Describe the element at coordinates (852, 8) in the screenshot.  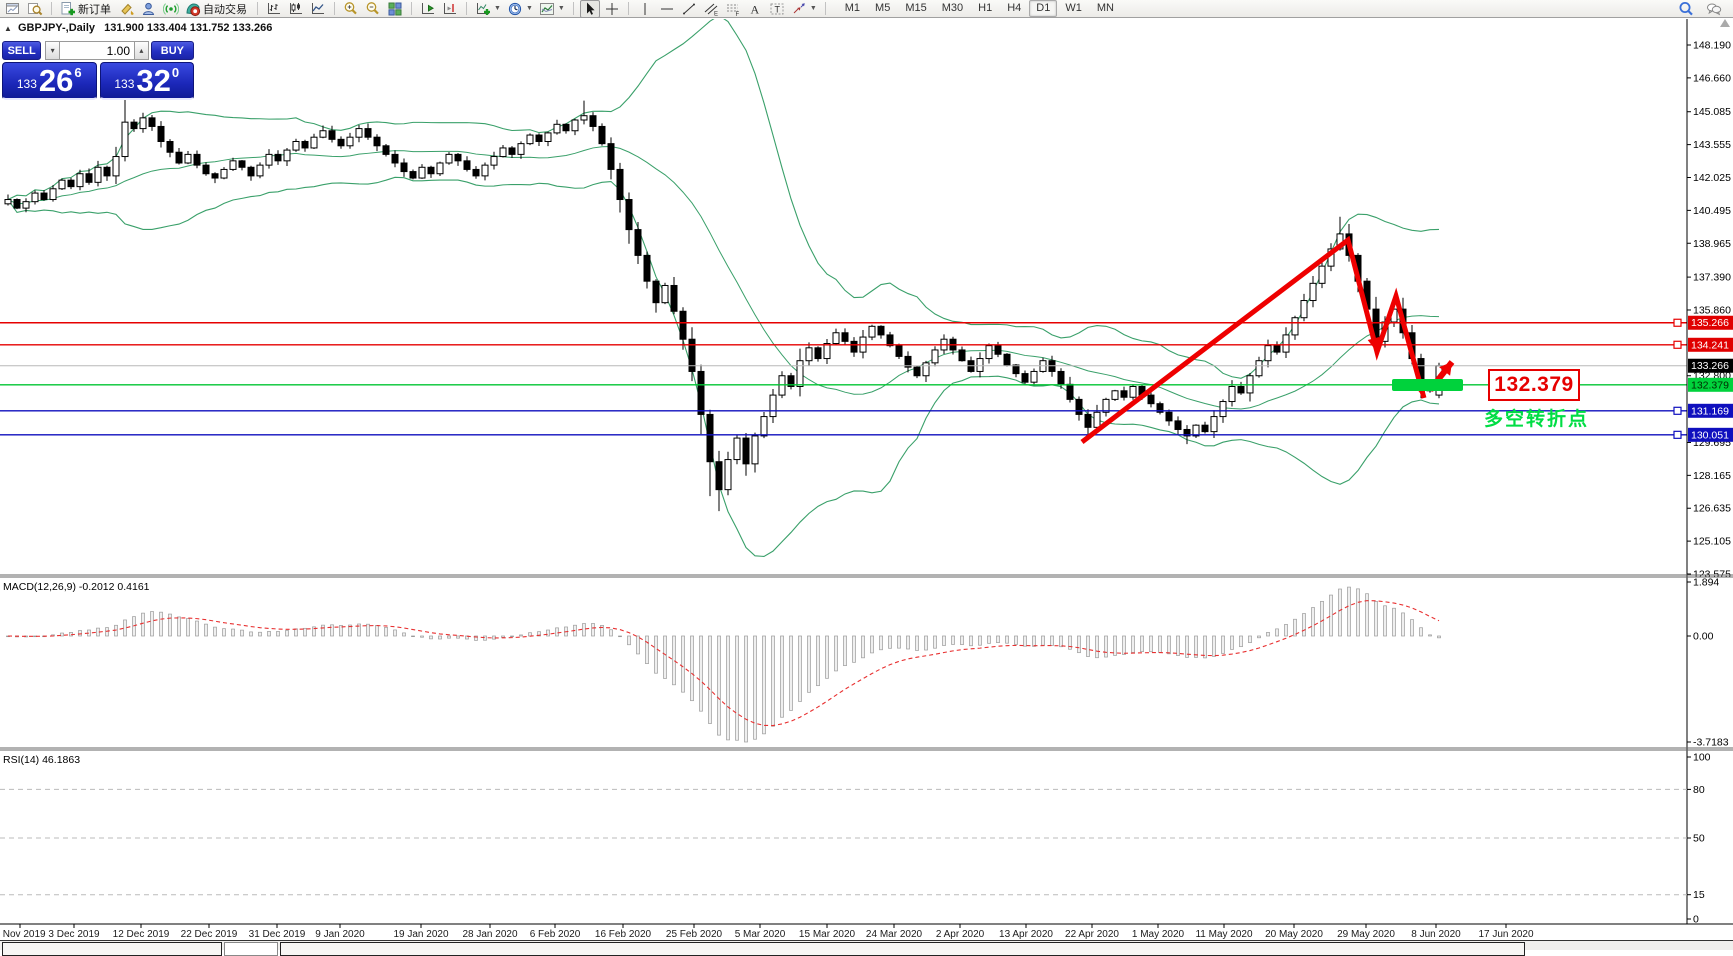
I see `timeframe-m1: M1` at that location.